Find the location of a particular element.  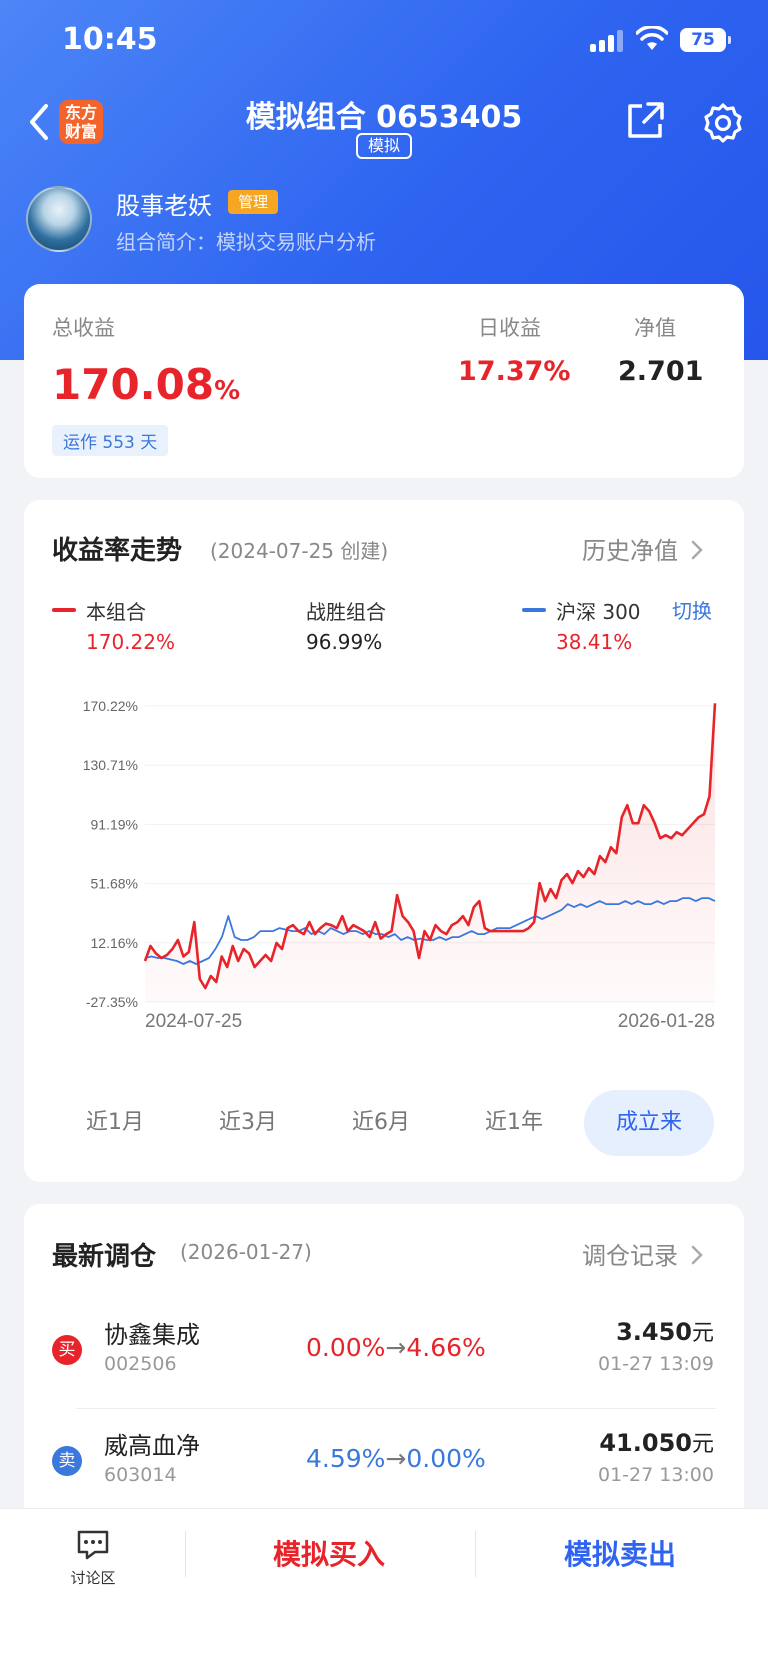

discussion-label: 讨论区 is located at coordinates (93, 1578).